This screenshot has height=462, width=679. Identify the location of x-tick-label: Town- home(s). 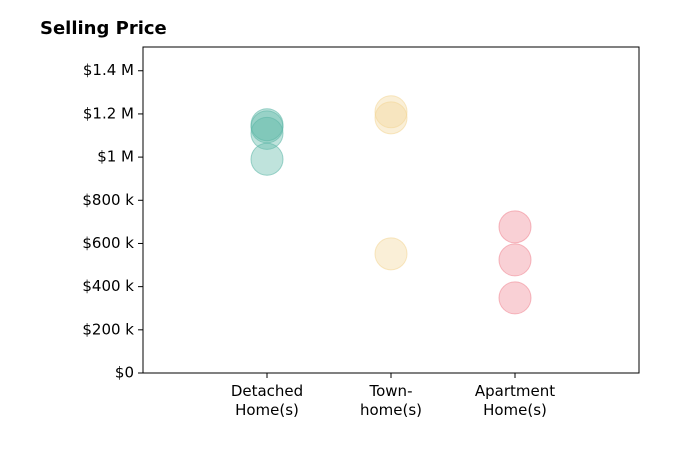
(391, 400).